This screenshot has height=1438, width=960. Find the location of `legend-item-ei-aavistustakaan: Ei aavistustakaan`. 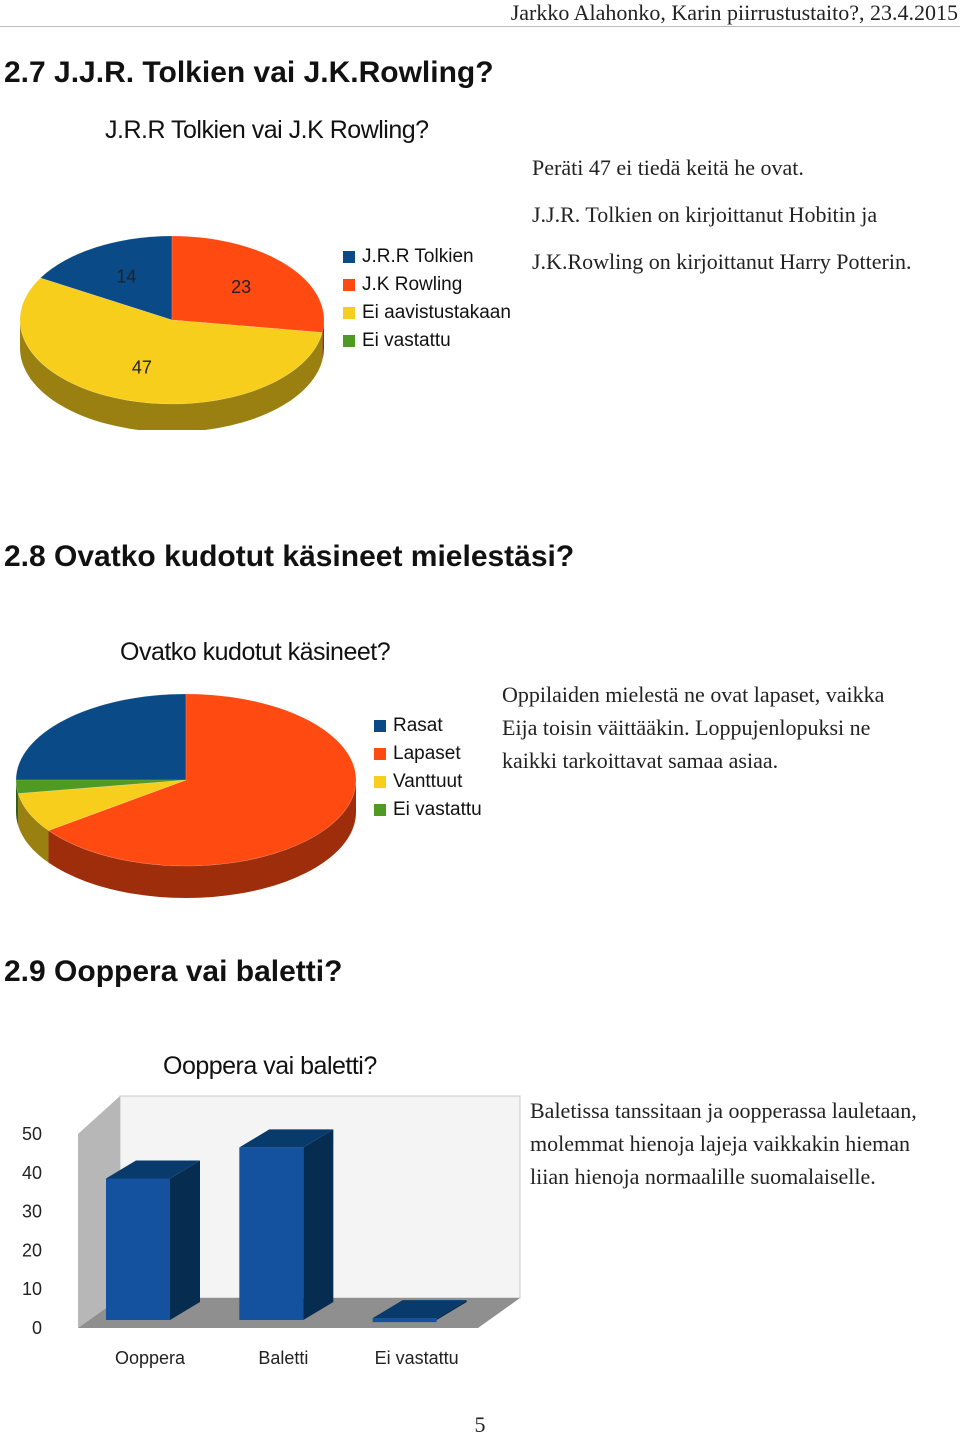

legend-item-ei-aavistustakaan: Ei aavistustakaan is located at coordinates (427, 313).